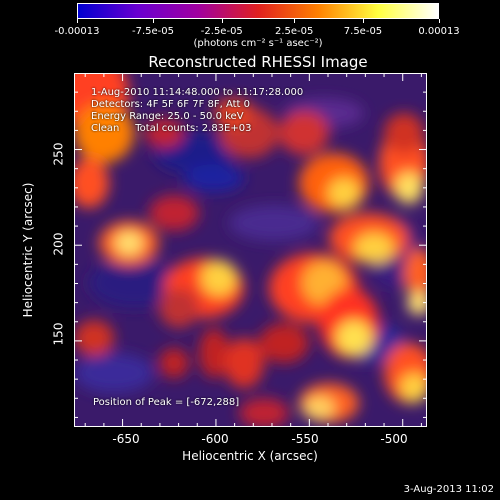 This screenshot has width=500, height=500. What do you see at coordinates (167, 116) in the screenshot?
I see `info-energy-range: Energy Range: 25.0 - 50.0 keV` at bounding box center [167, 116].